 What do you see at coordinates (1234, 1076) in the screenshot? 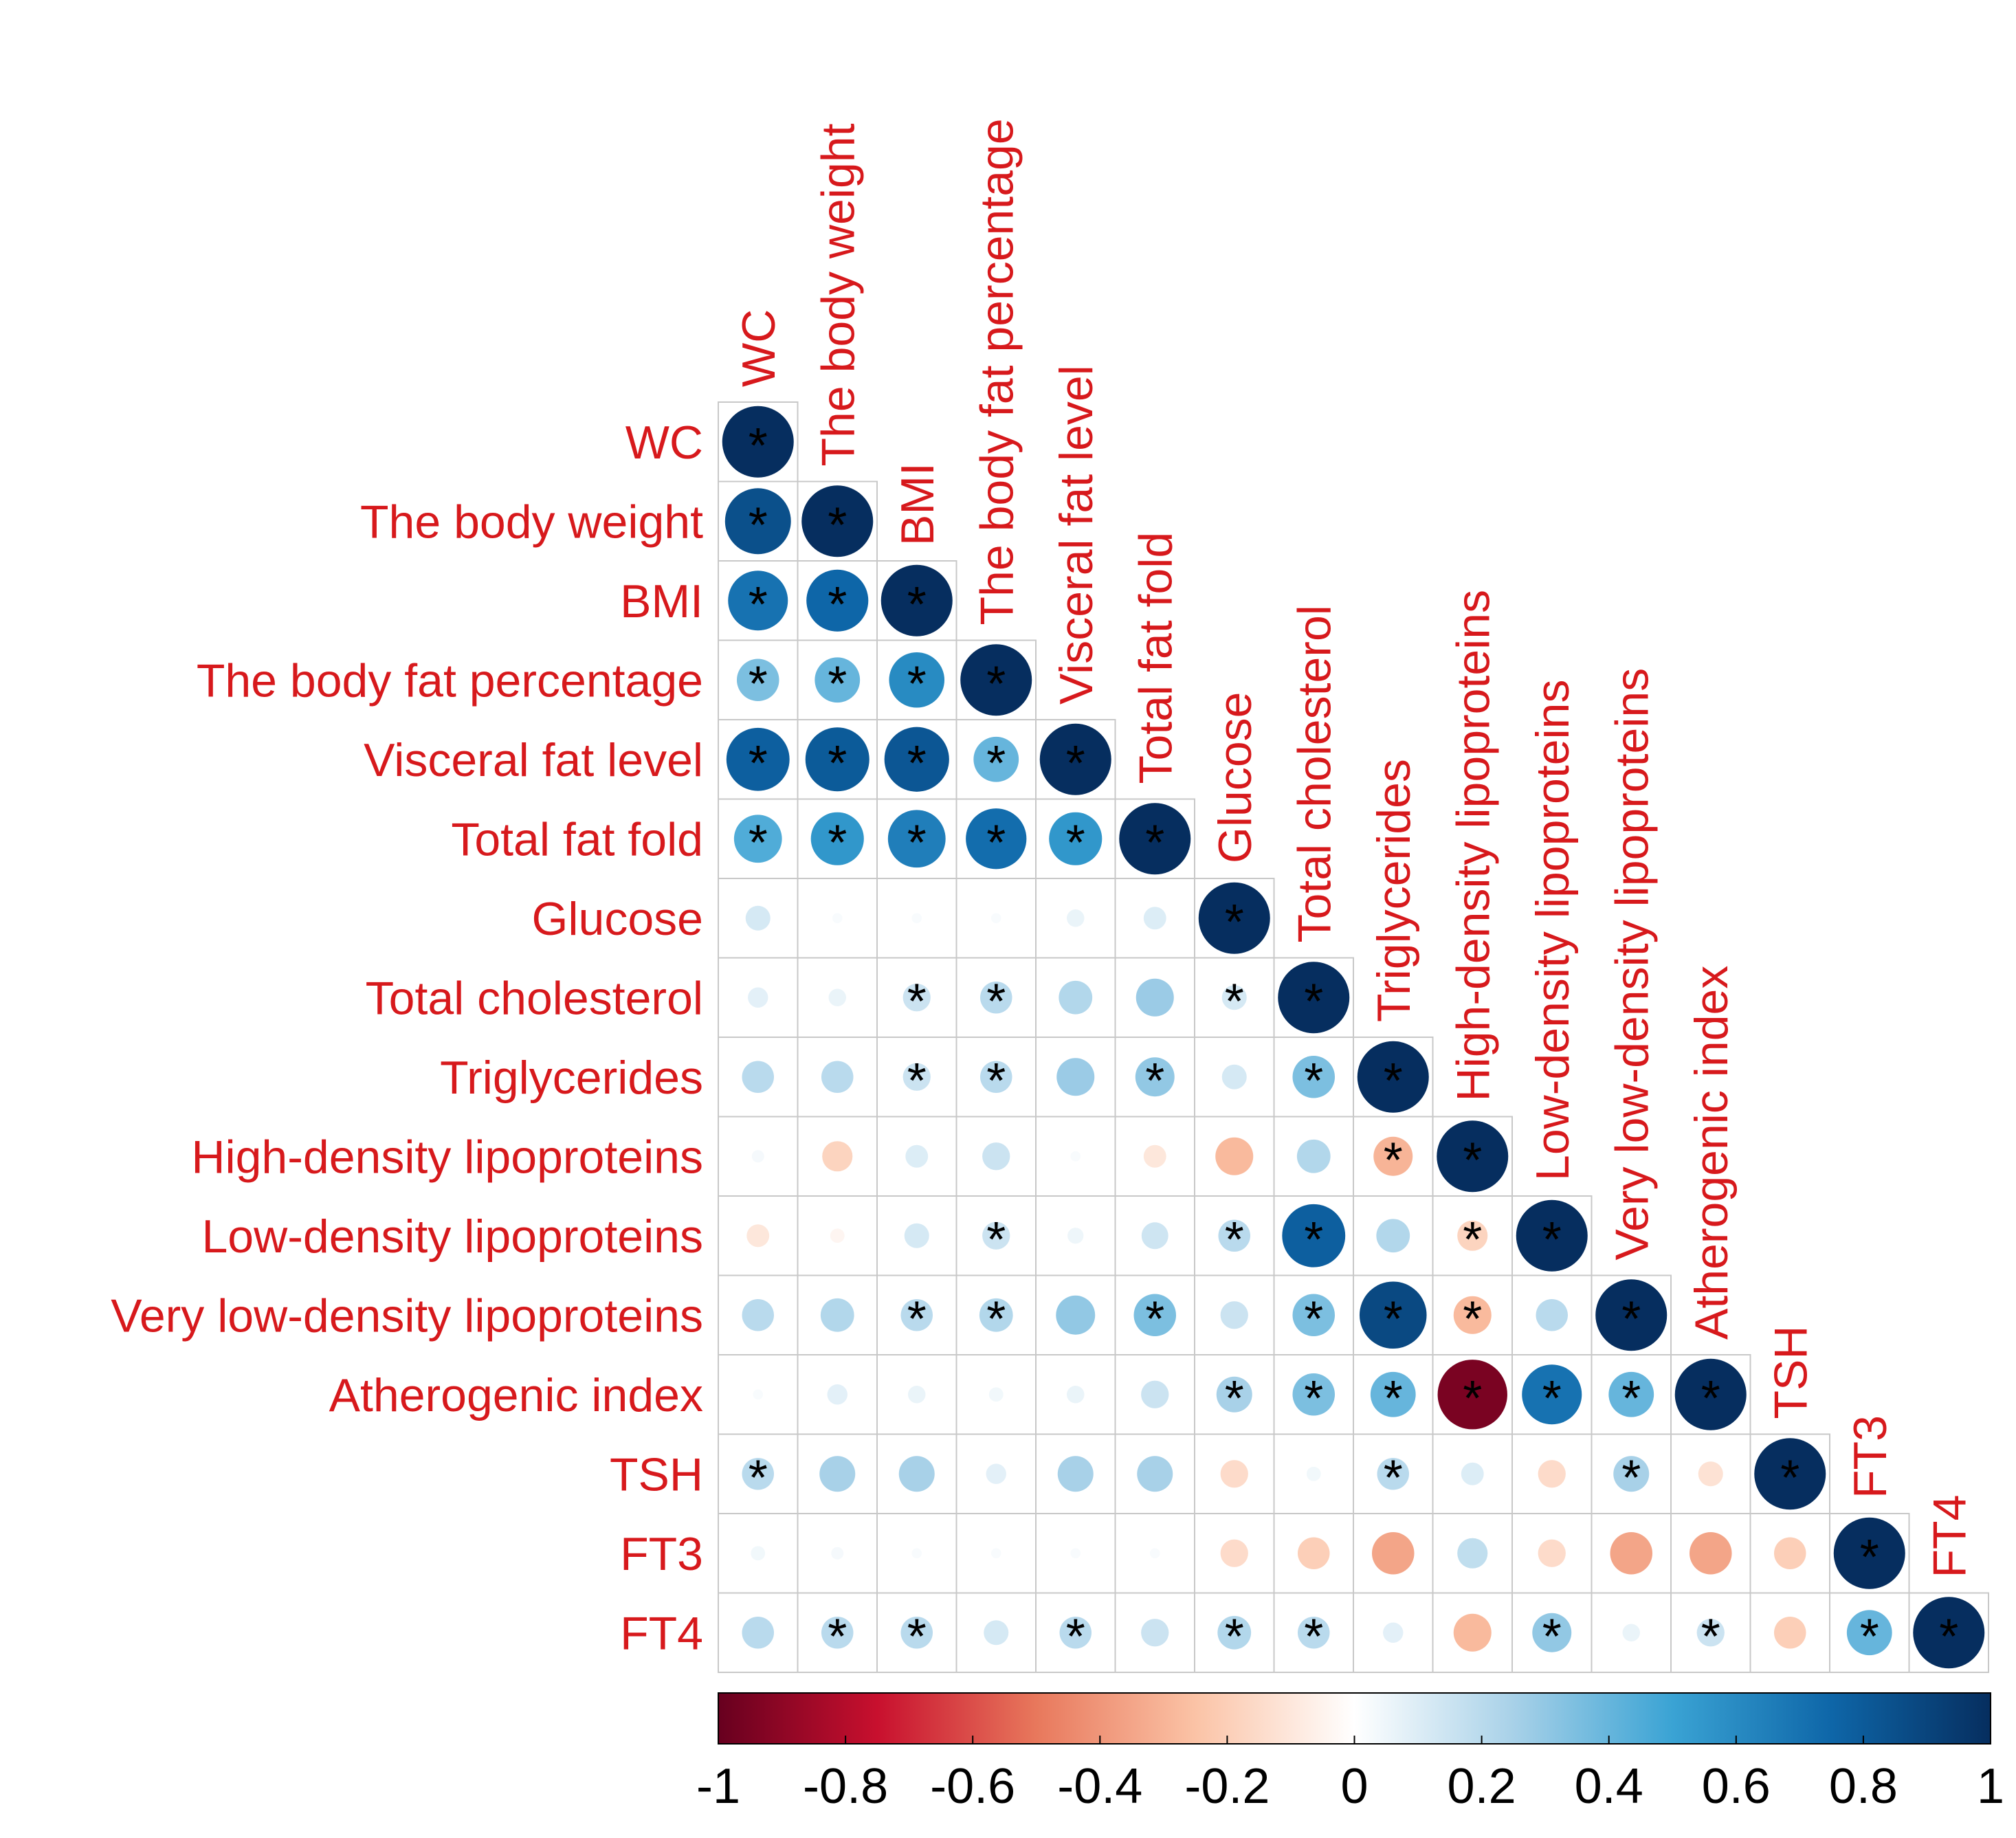
I see `corr-circle-triglycerides-x-glucose` at bounding box center [1234, 1076].